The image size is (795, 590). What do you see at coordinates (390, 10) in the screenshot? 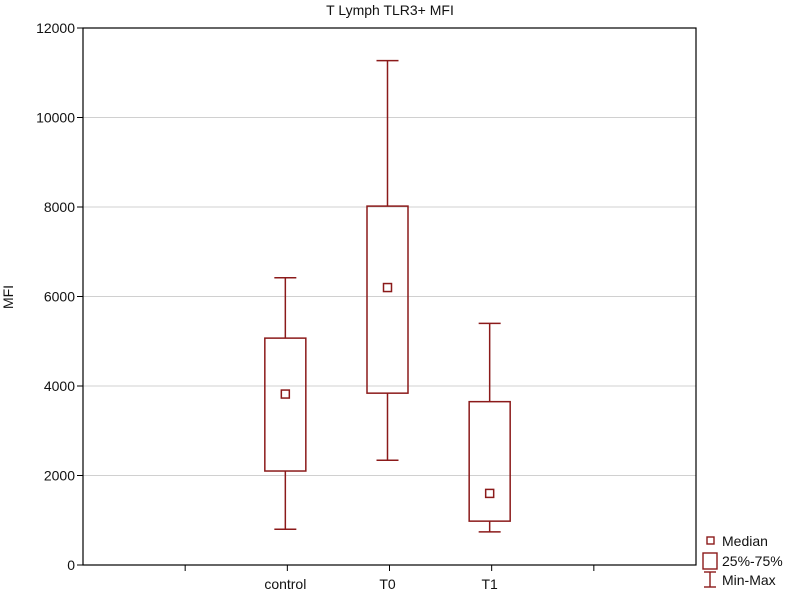
I see `chart-title: T Lymph TLR3+ MFI` at bounding box center [390, 10].